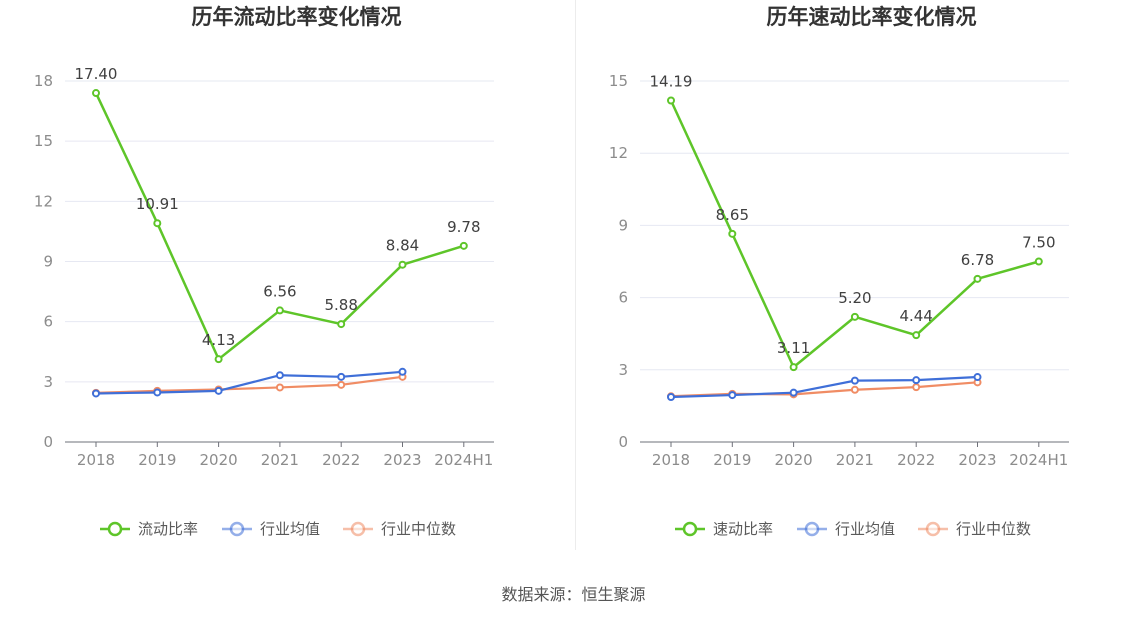 The image size is (1147, 619). I want to click on data-label: 8.65, so click(732, 215).